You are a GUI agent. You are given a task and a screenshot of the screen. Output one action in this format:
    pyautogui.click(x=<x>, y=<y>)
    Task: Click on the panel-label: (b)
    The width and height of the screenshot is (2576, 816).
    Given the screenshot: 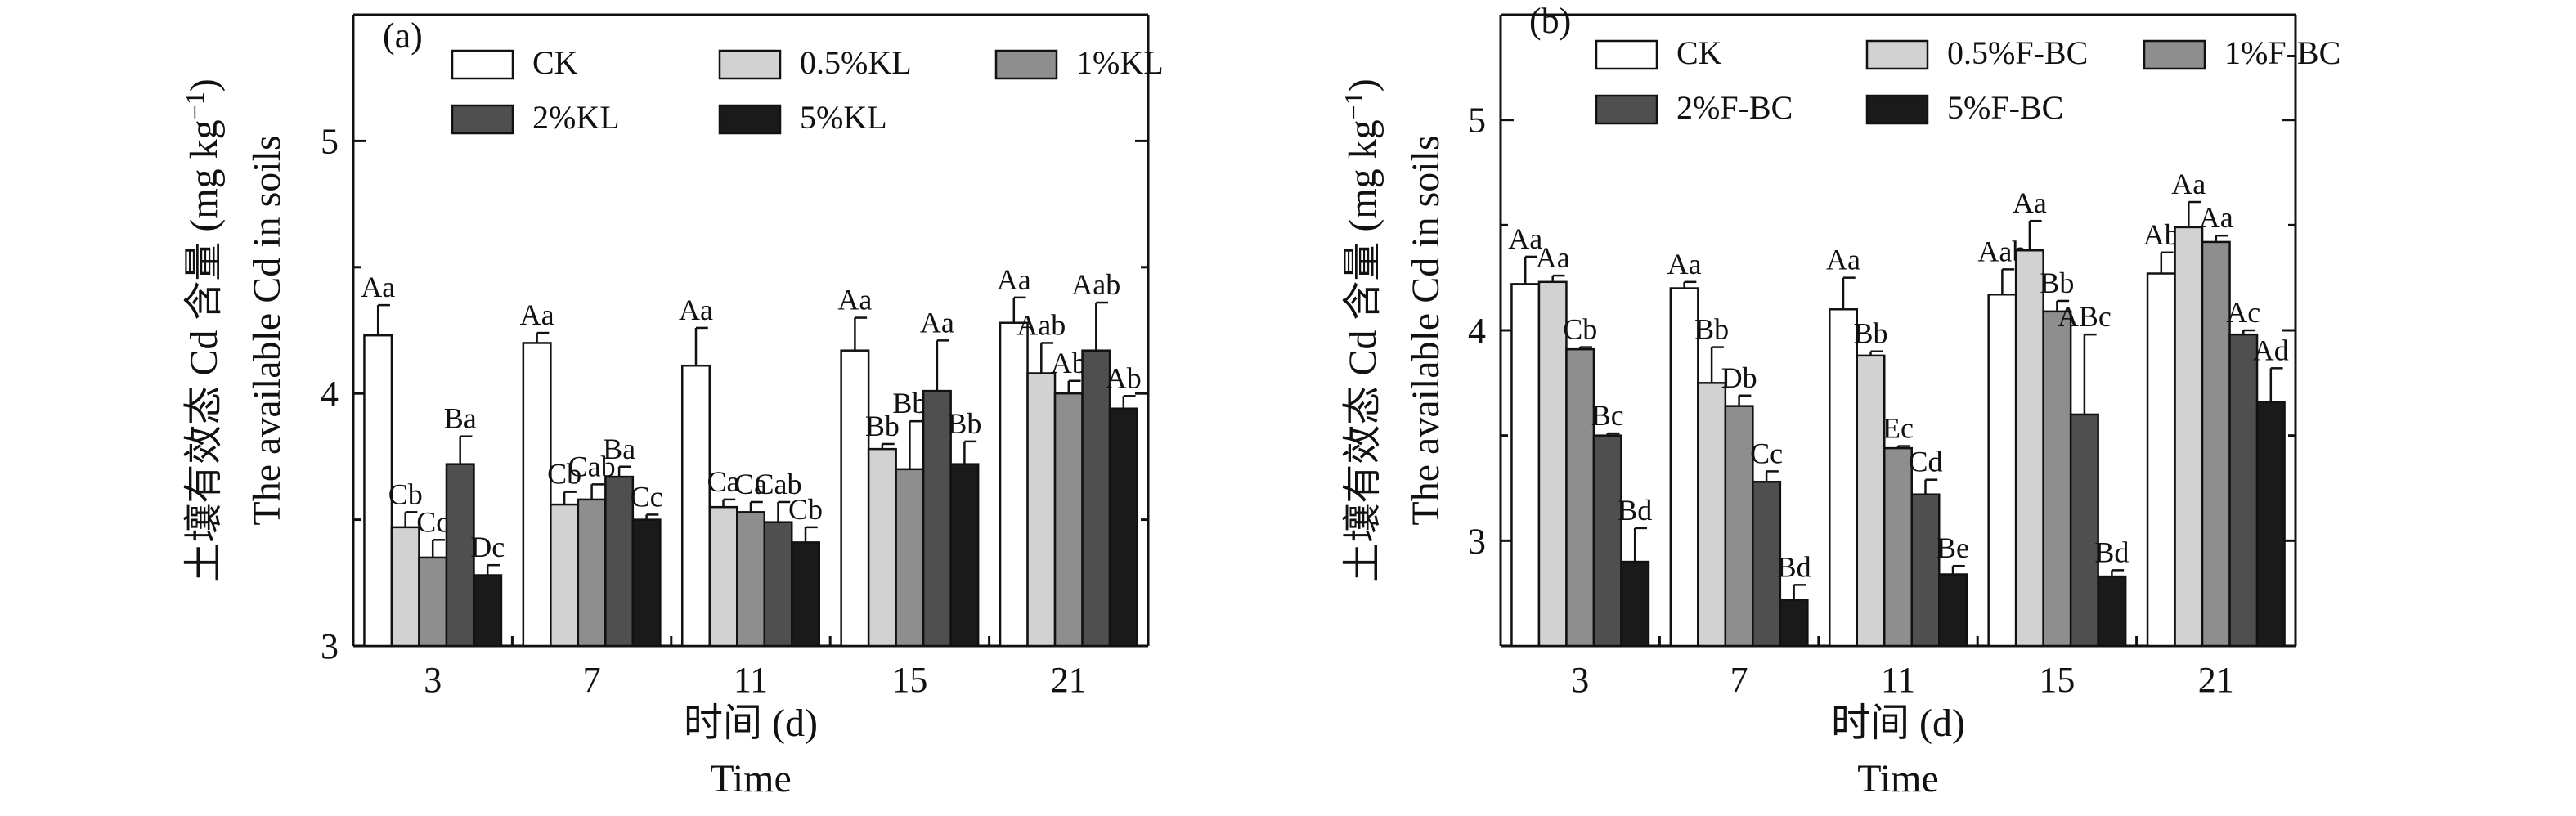 What is the action you would take?
    pyautogui.click(x=1550, y=21)
    